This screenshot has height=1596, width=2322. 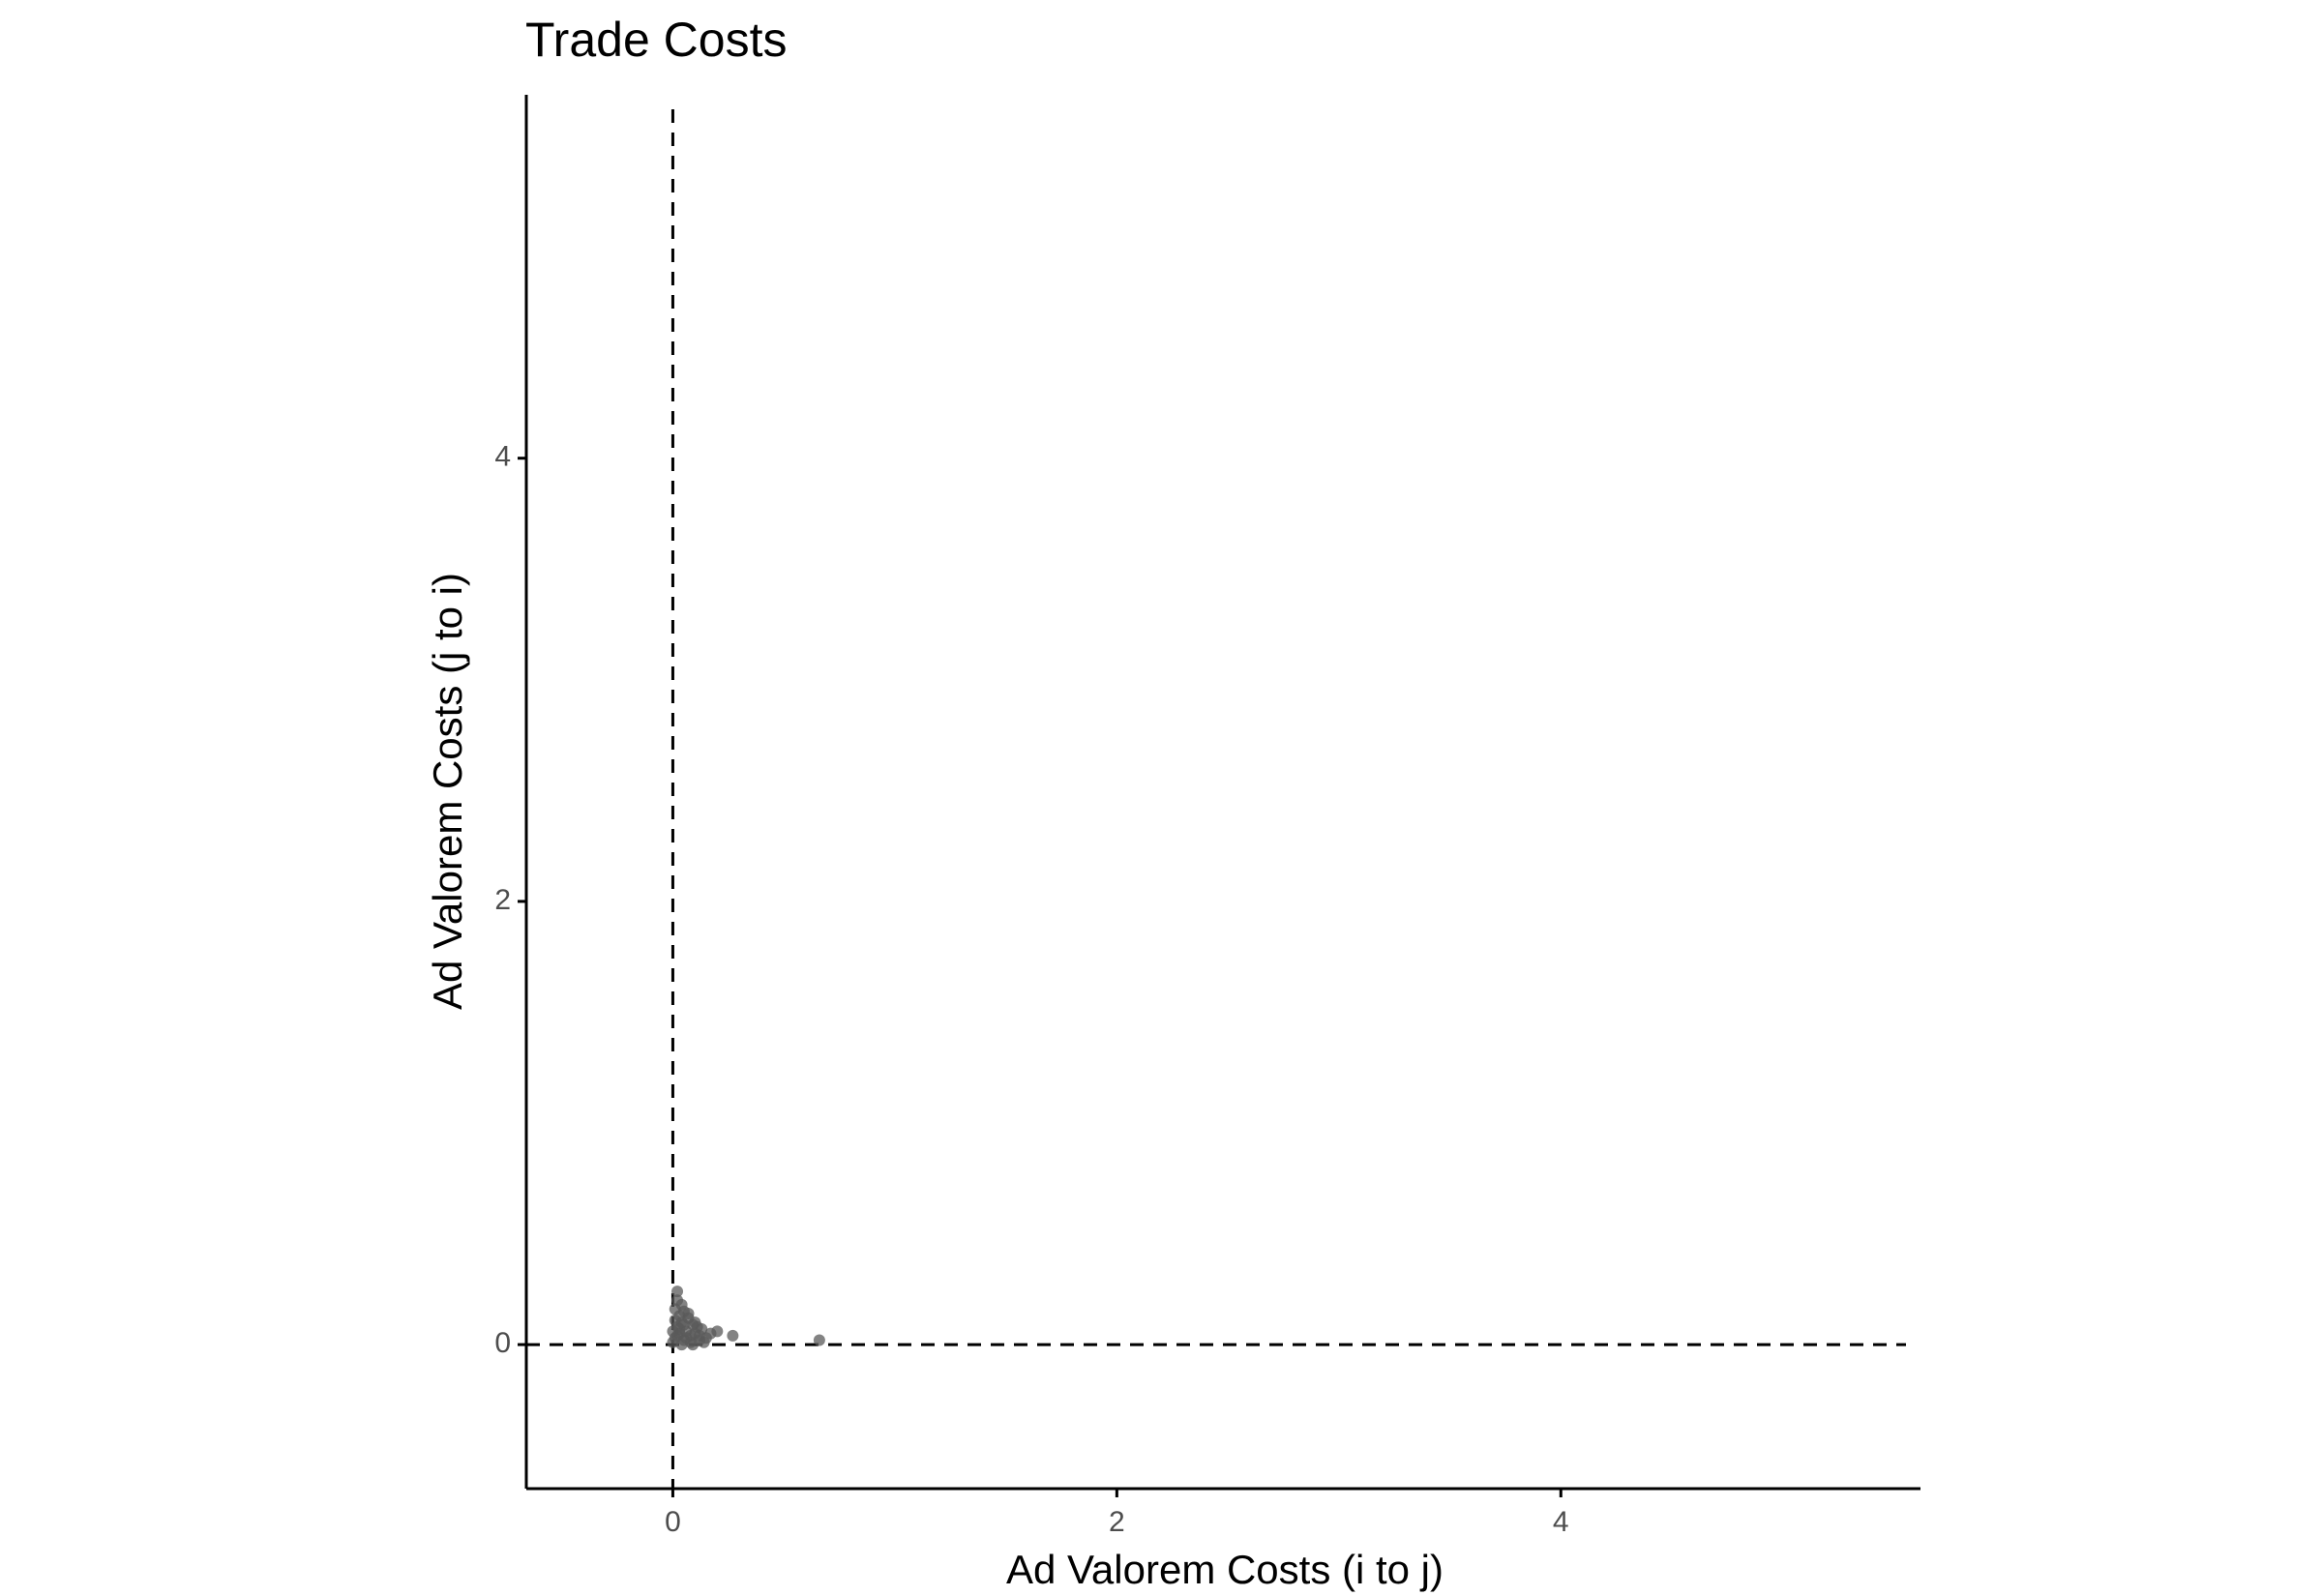 I want to click on chart-title: Trade Costs, so click(x=656, y=40).